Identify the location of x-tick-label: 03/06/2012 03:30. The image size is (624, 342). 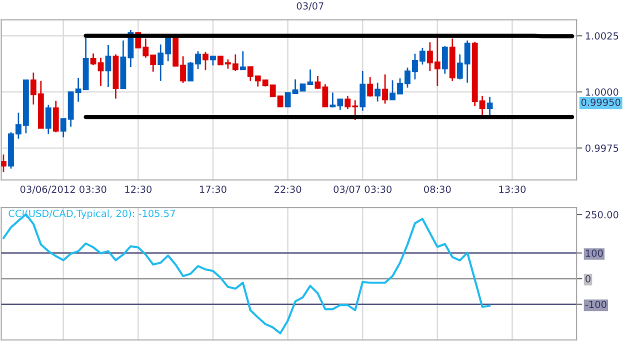
(63, 190).